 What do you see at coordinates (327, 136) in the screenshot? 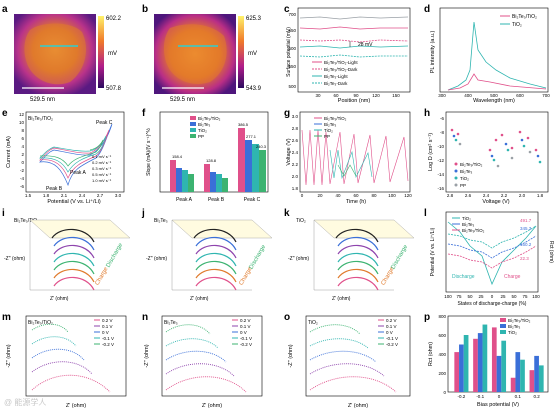
I see `svg-text: PP` at bounding box center [327, 136].